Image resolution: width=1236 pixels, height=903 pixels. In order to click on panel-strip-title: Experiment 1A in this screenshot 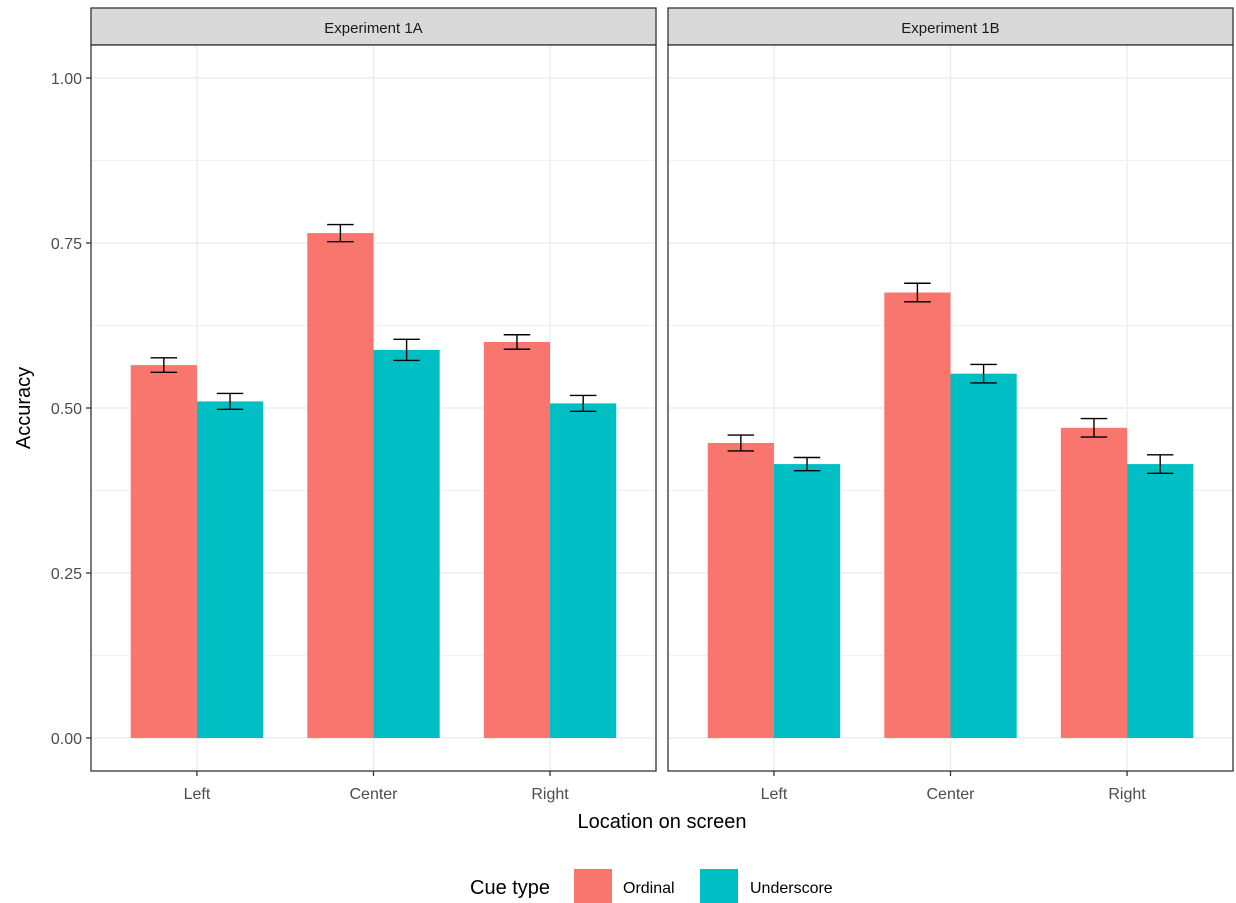, I will do `click(373, 28)`.